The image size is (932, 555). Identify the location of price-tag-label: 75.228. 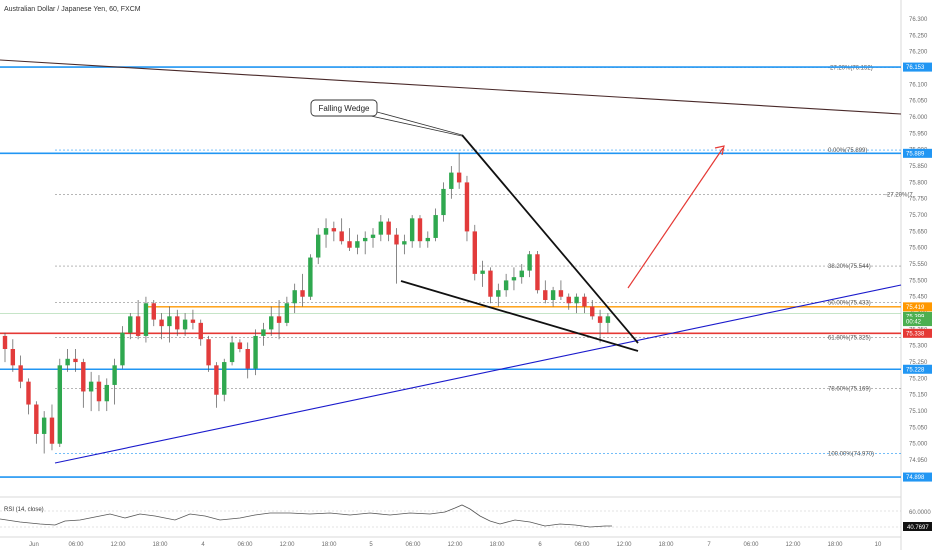
(915, 370).